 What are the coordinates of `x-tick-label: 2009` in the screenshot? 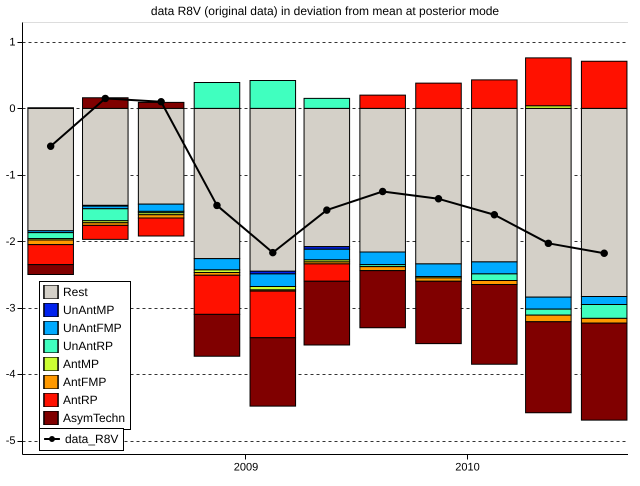 It's located at (246, 468).